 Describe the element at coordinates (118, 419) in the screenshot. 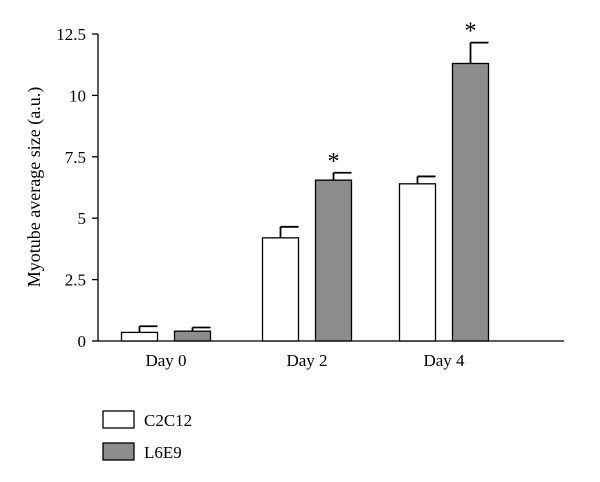

I see `legend-swatch-c2c12` at that location.